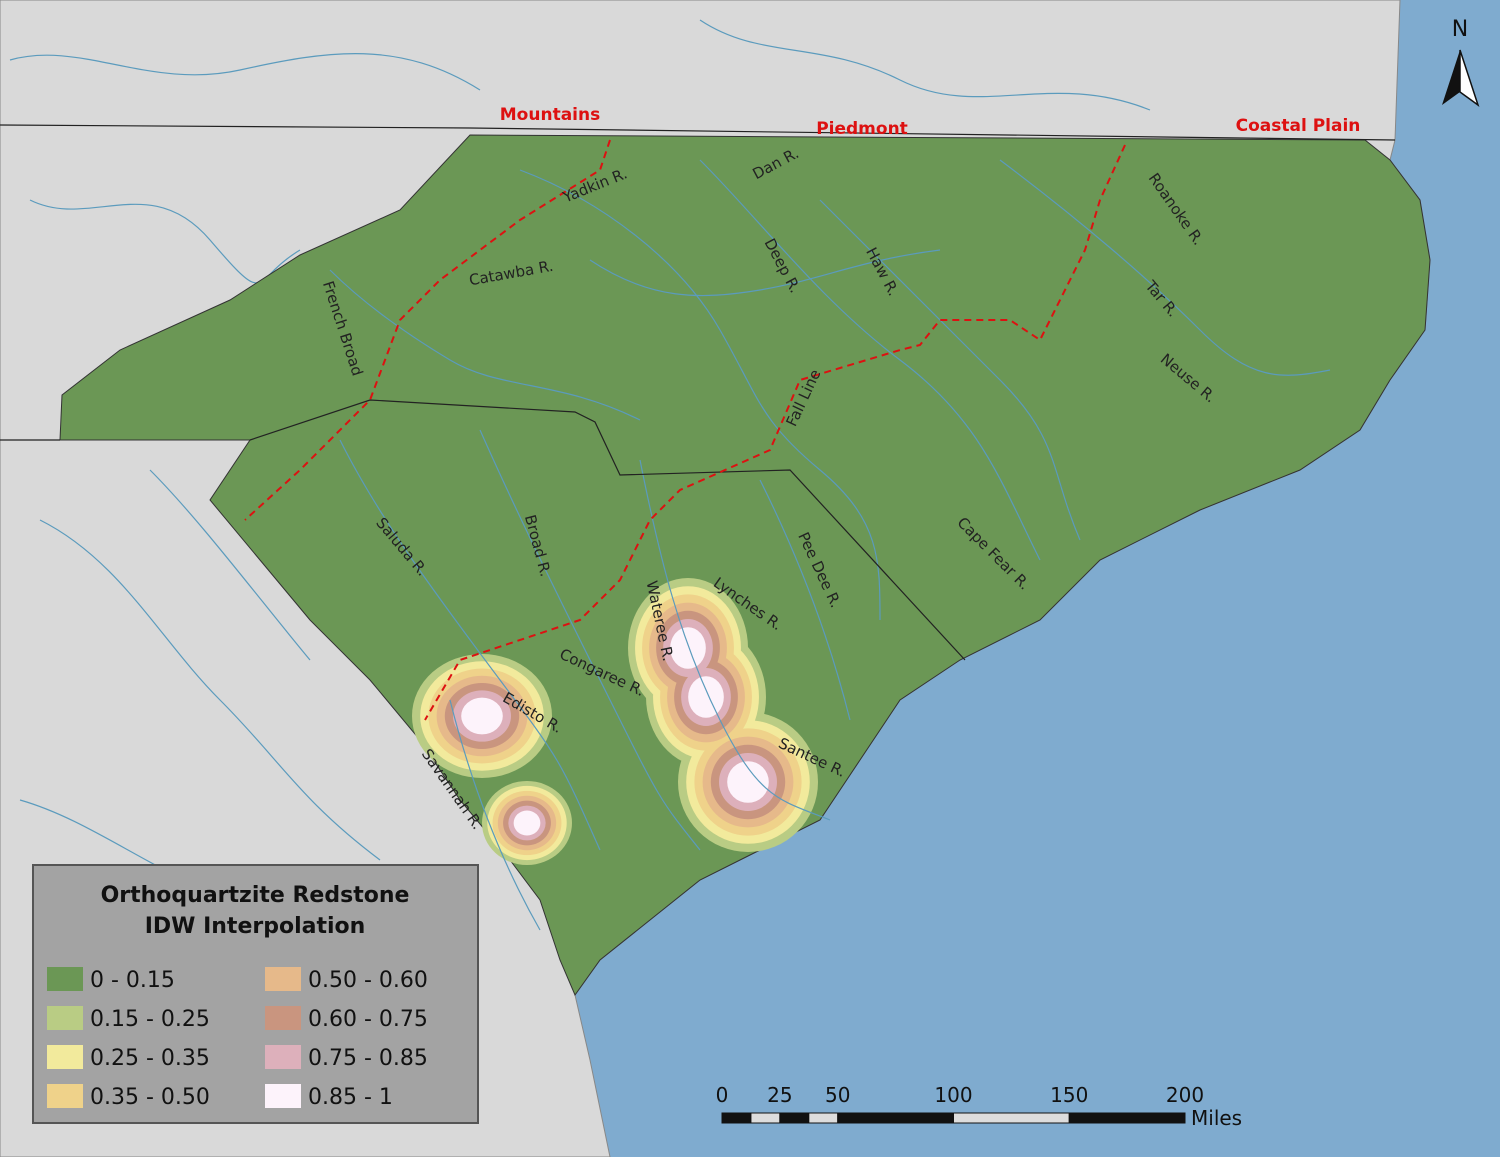  I want to click on interpolation-surface, so click(615, 721).